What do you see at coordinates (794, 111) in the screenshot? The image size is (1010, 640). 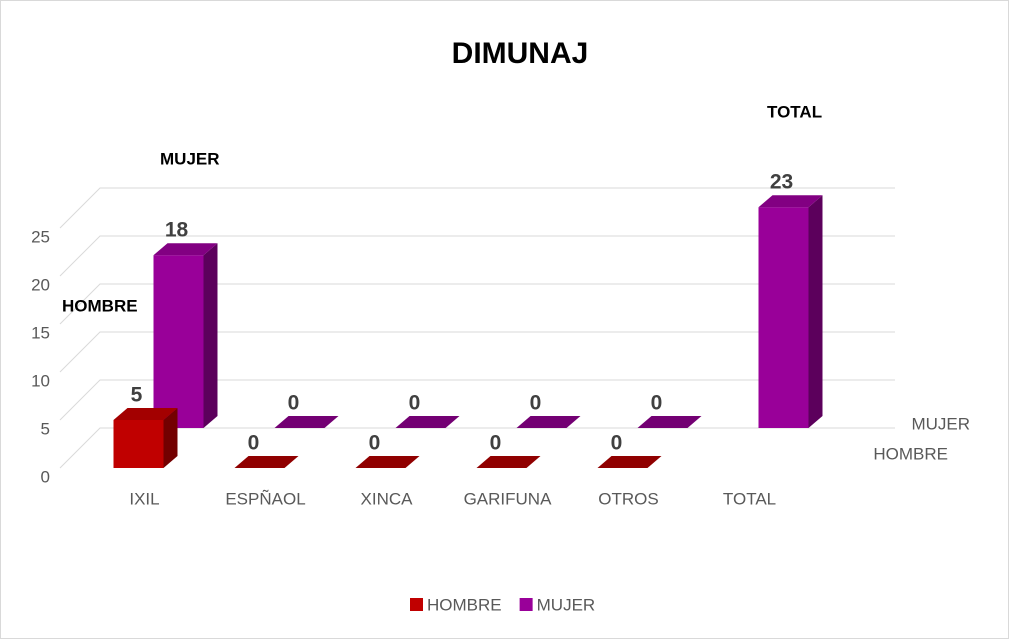 I see `annotation: TOTAL` at bounding box center [794, 111].